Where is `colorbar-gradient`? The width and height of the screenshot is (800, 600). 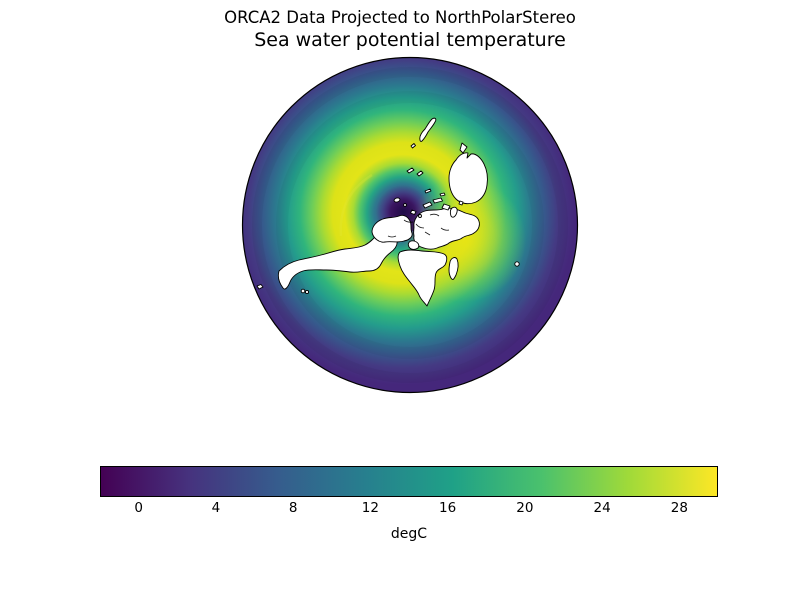 colorbar-gradient is located at coordinates (409, 481).